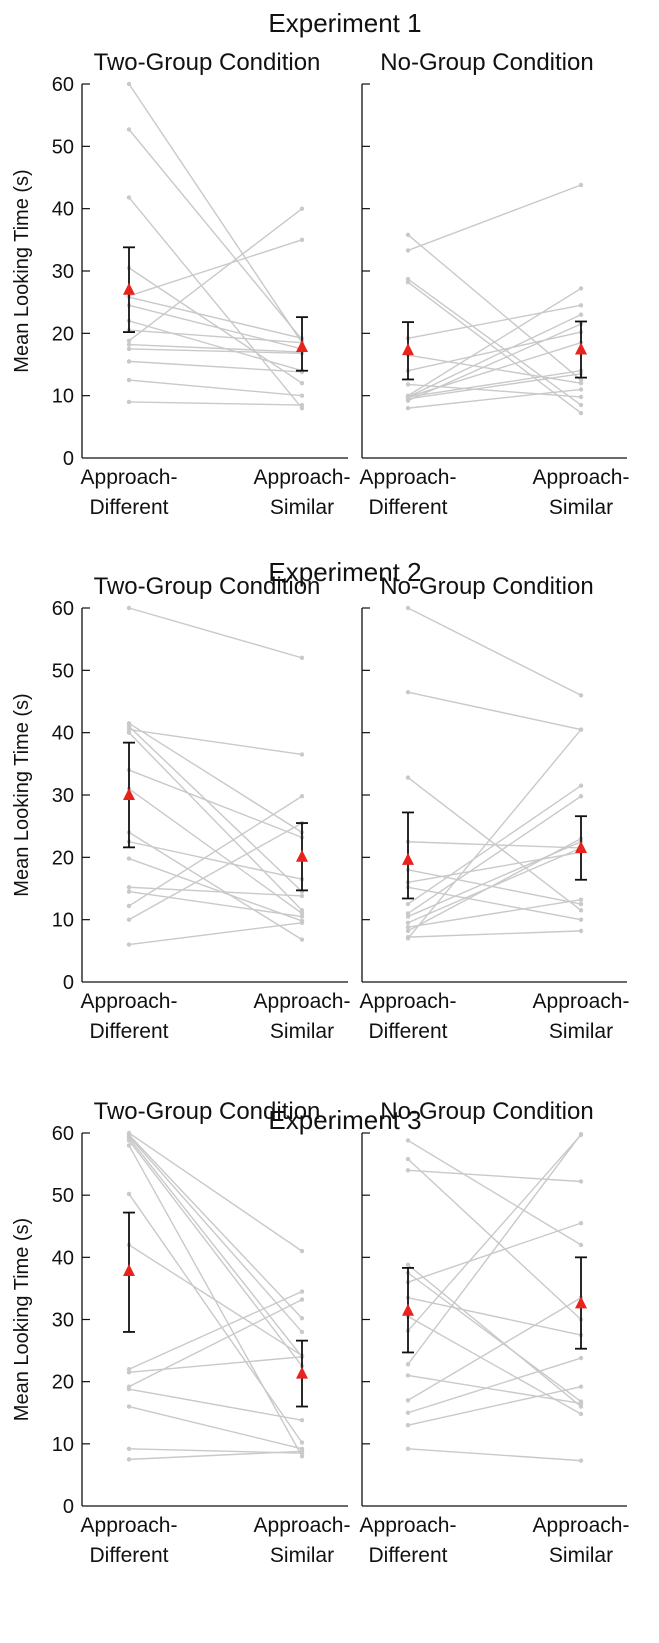 The image size is (659, 1643). Describe the element at coordinates (63, 272) in the screenshot. I see `y-tick-label: 30` at that location.